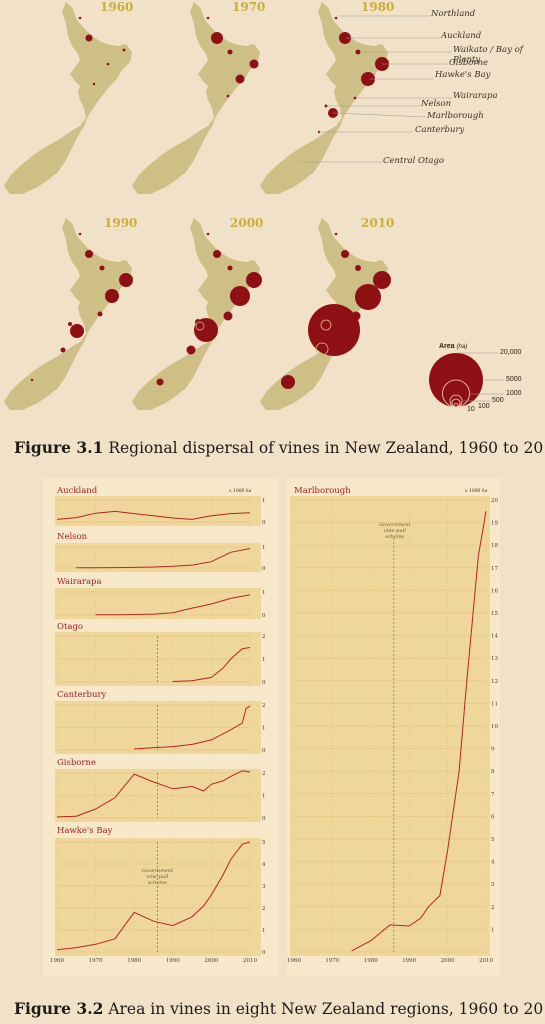 This screenshot has width=545, height=1024. What do you see at coordinates (77, 491) in the screenshot?
I see `panel-title: Auckland` at bounding box center [77, 491].